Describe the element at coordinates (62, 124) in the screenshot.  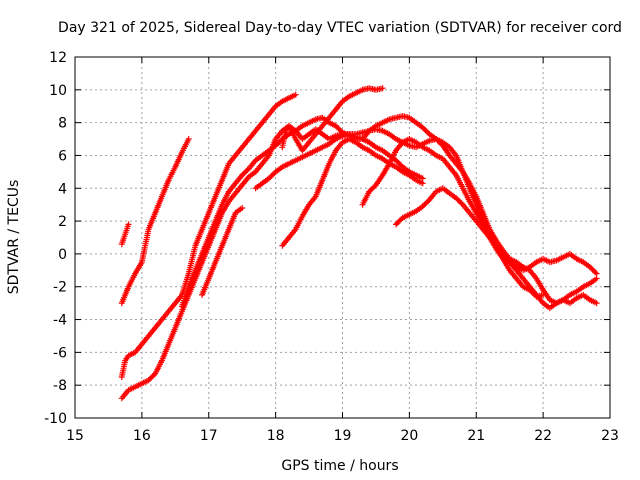
I see `y-tick-label: 8` at that location.